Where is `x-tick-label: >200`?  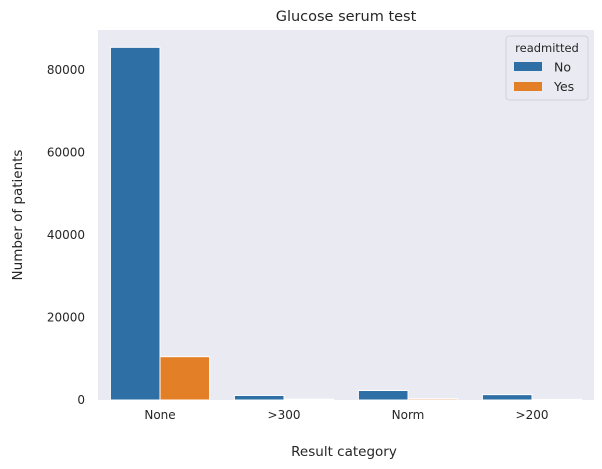
x-tick-label: >200 is located at coordinates (532, 415).